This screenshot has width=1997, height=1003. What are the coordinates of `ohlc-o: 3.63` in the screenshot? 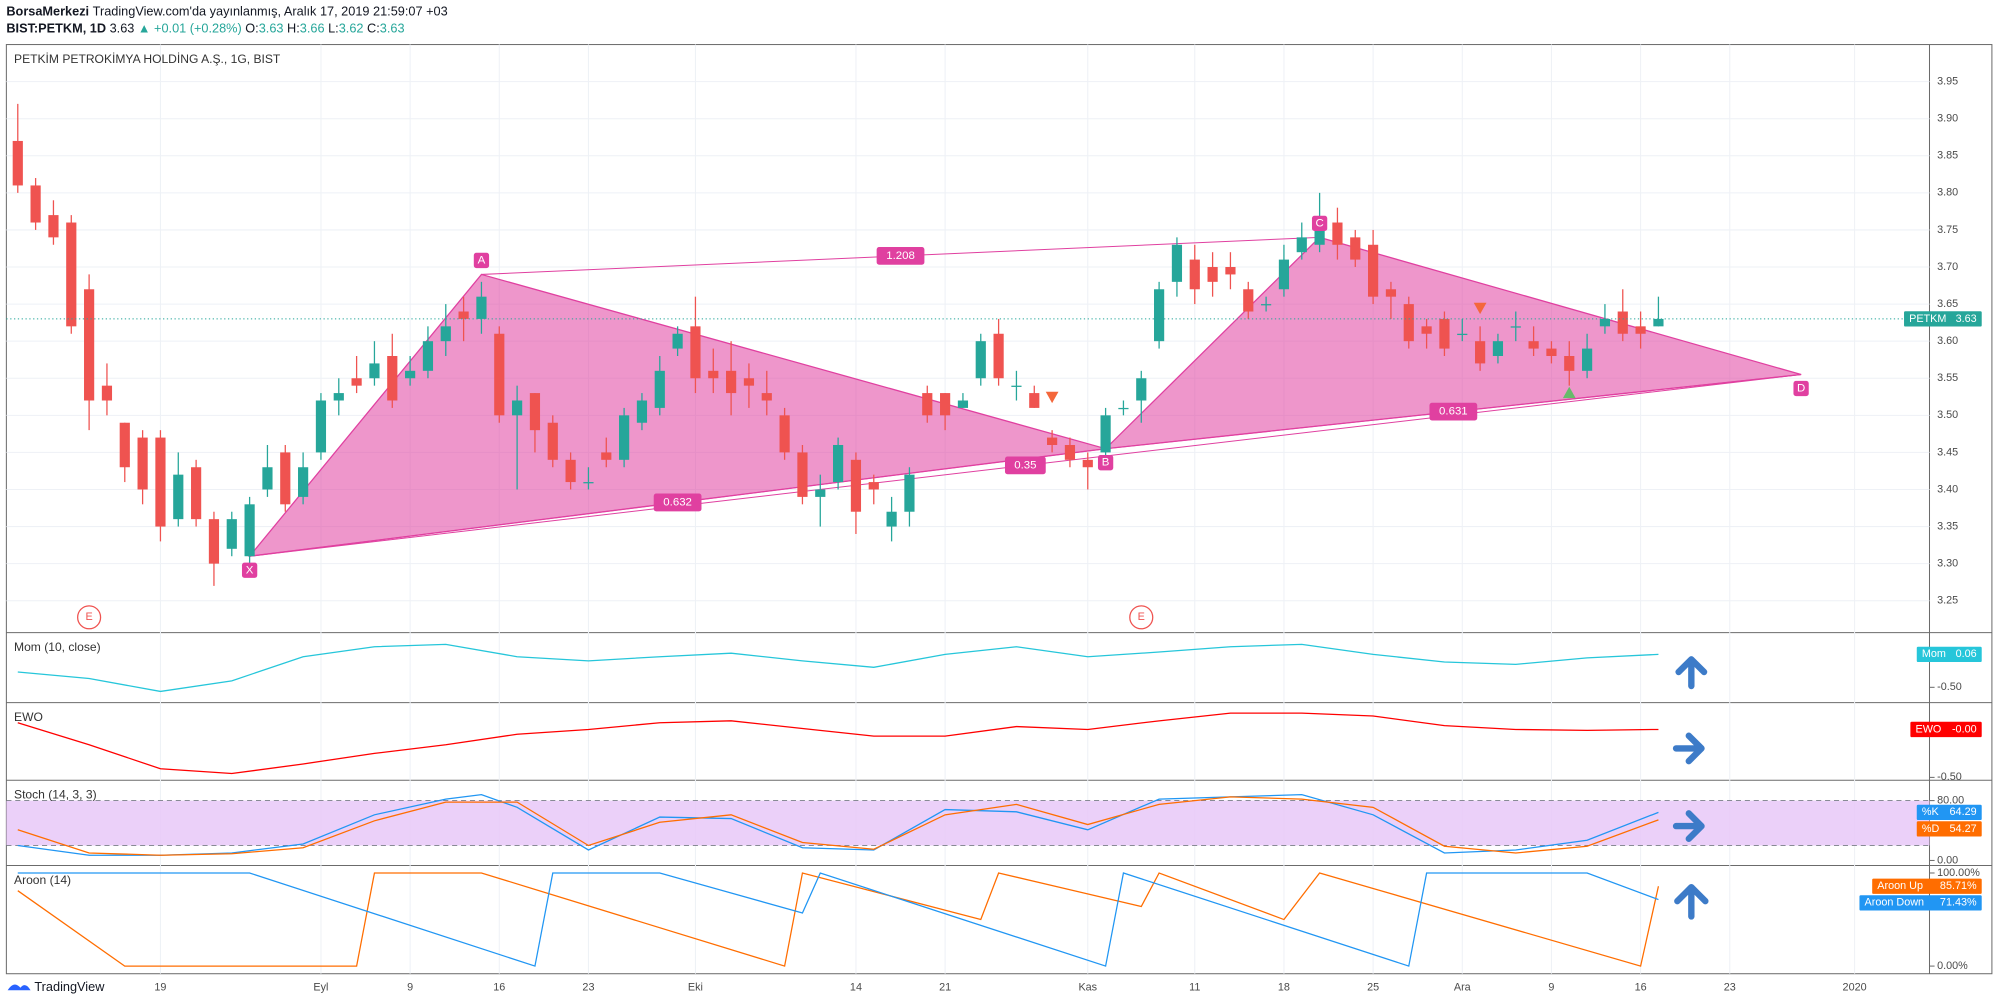 It's located at (271, 28).